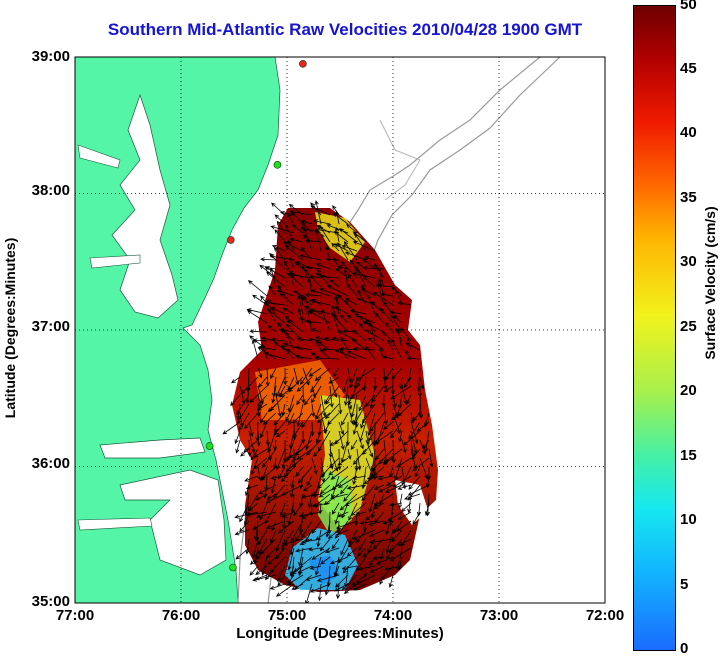 Image resolution: width=724 pixels, height=659 pixels. Describe the element at coordinates (688, 455) in the screenshot. I see `colorbar-tick: 15` at that location.